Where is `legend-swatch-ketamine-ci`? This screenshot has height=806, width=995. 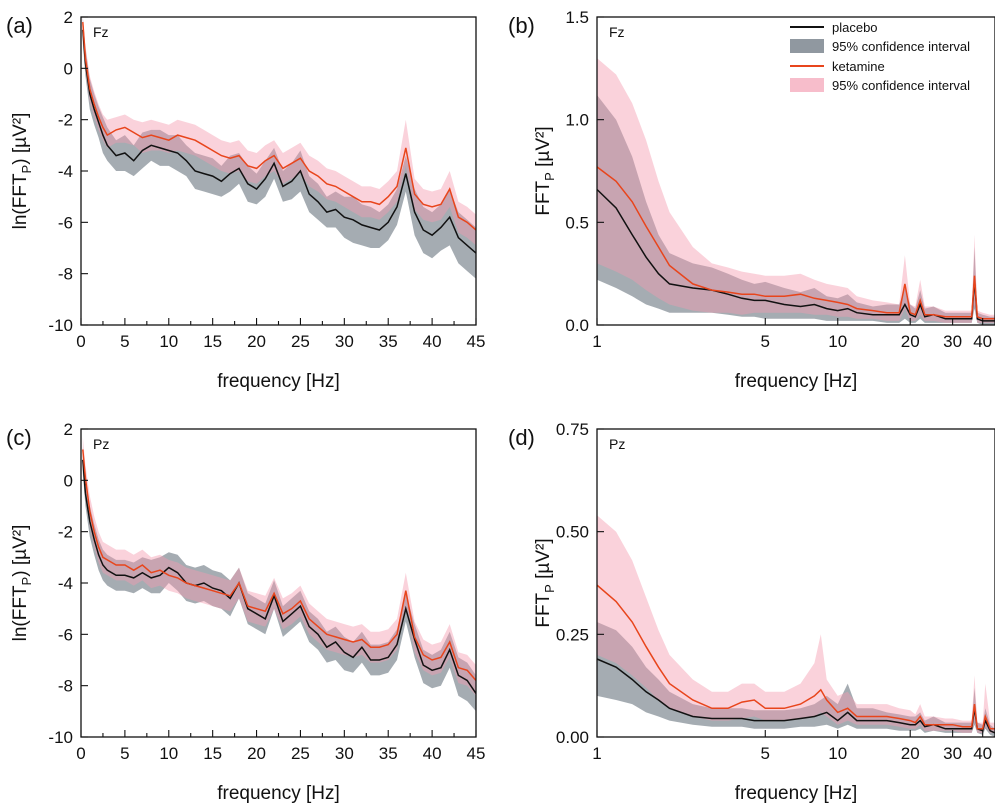
legend-swatch-ketamine-ci is located at coordinates (807, 85).